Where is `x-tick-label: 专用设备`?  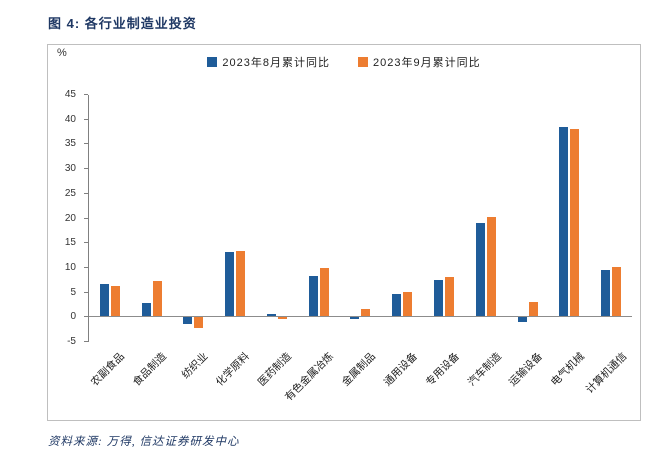 x-tick-label: 专用设备 is located at coordinates (442, 369).